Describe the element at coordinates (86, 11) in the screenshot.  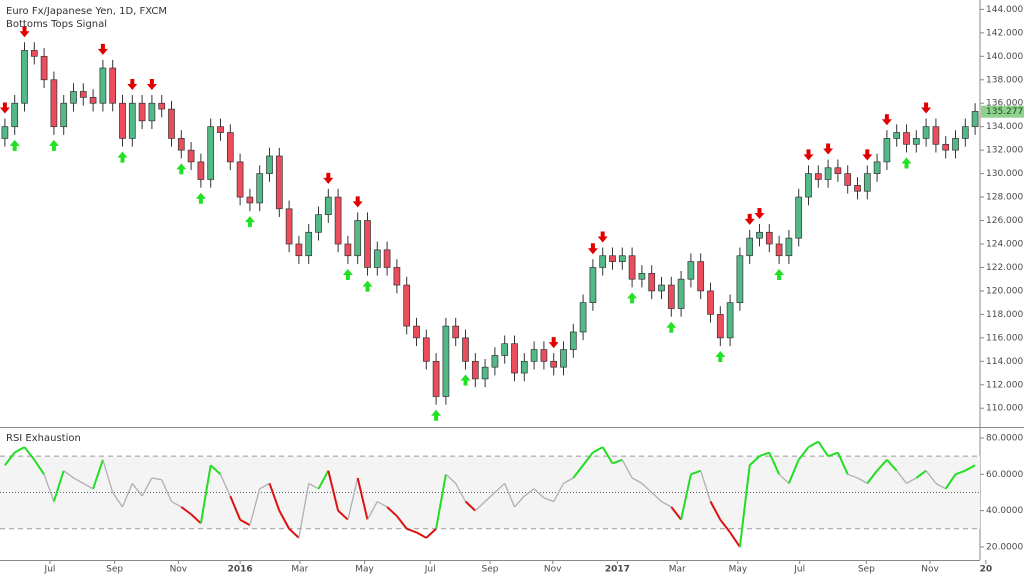
I see `chart-title: Euro Fx/Japanese Yen, 1D, FXCM` at that location.